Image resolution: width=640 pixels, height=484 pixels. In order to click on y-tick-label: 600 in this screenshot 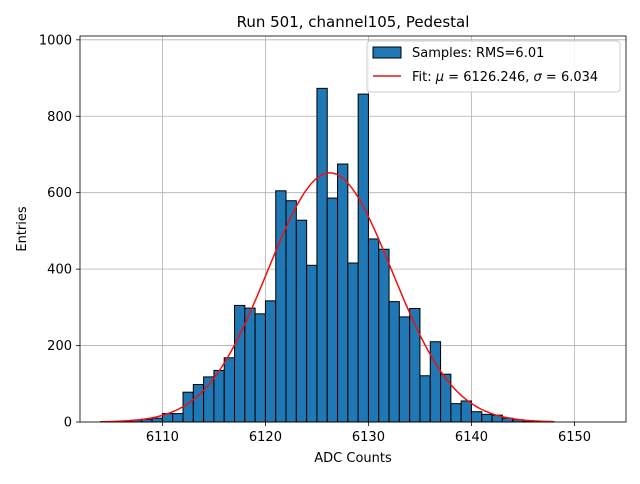, I will do `click(59, 193)`.